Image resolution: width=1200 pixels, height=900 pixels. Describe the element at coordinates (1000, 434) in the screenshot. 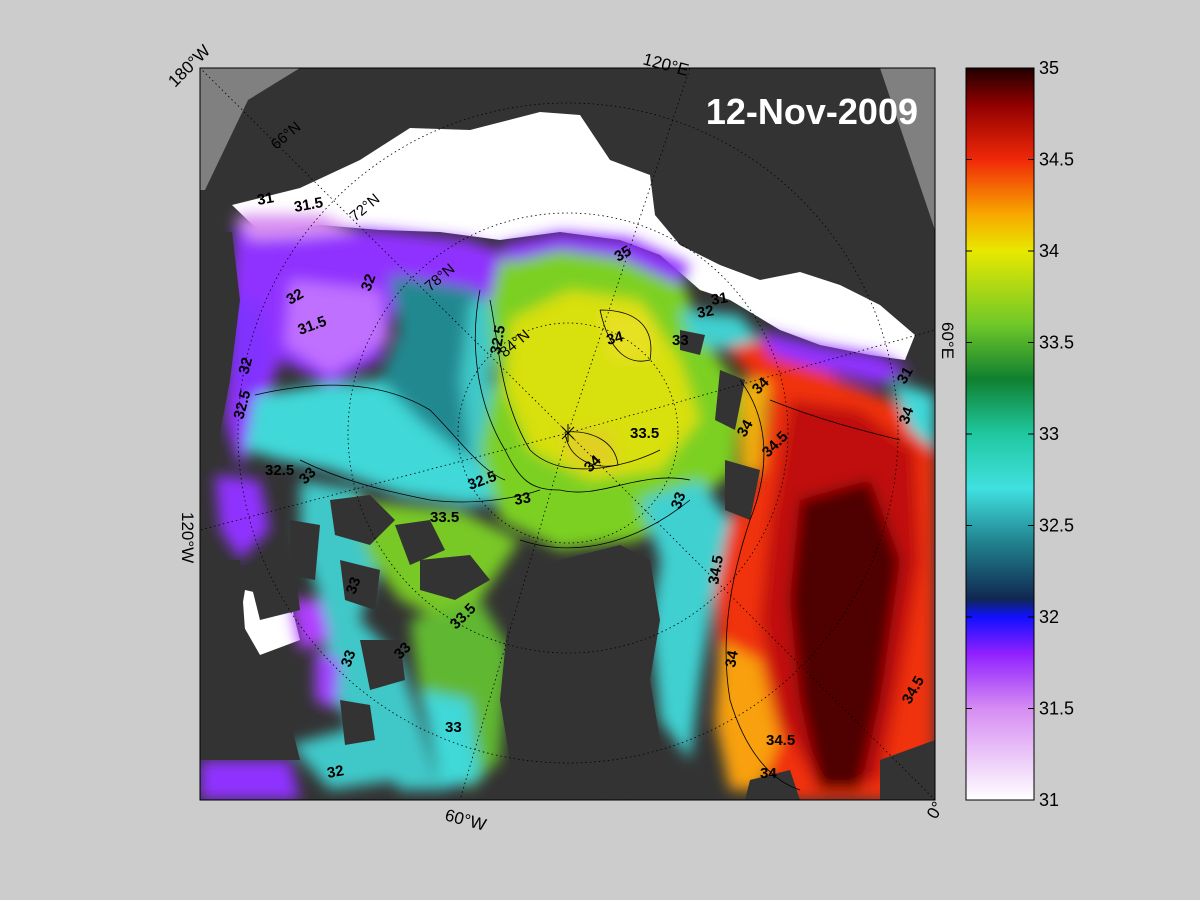

I see `colorbar-gradient` at that location.